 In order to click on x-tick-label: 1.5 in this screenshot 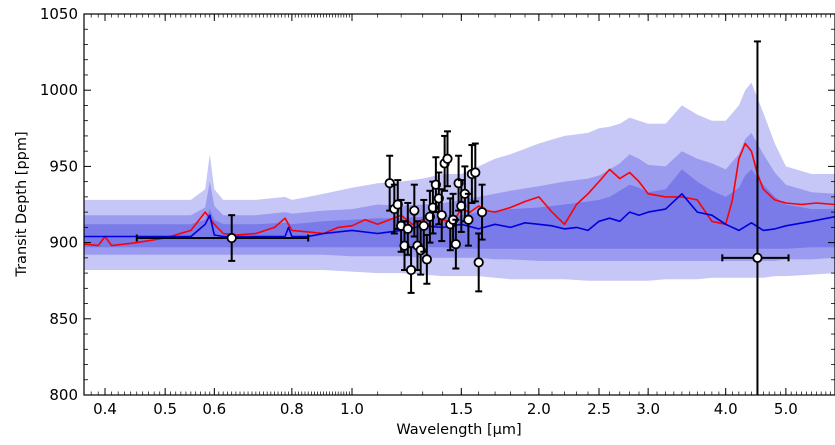, I will do `click(461, 409)`.